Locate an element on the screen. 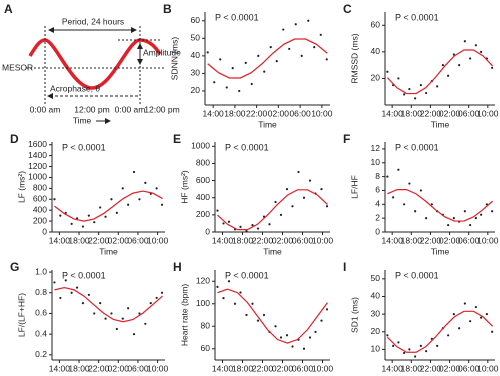 Image resolution: width=500 pixels, height=376 pixels. y-tick-label: 80 is located at coordinates (206, 326).